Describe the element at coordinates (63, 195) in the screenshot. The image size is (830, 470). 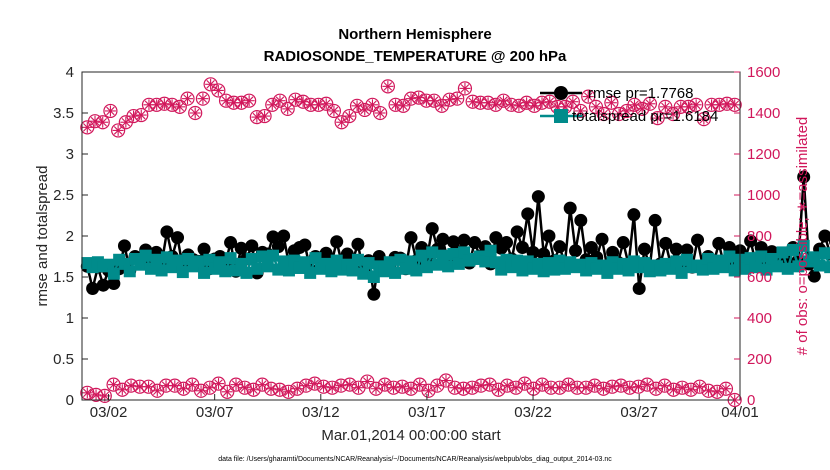
I see `y-left-tick-label: 2.5` at that location.